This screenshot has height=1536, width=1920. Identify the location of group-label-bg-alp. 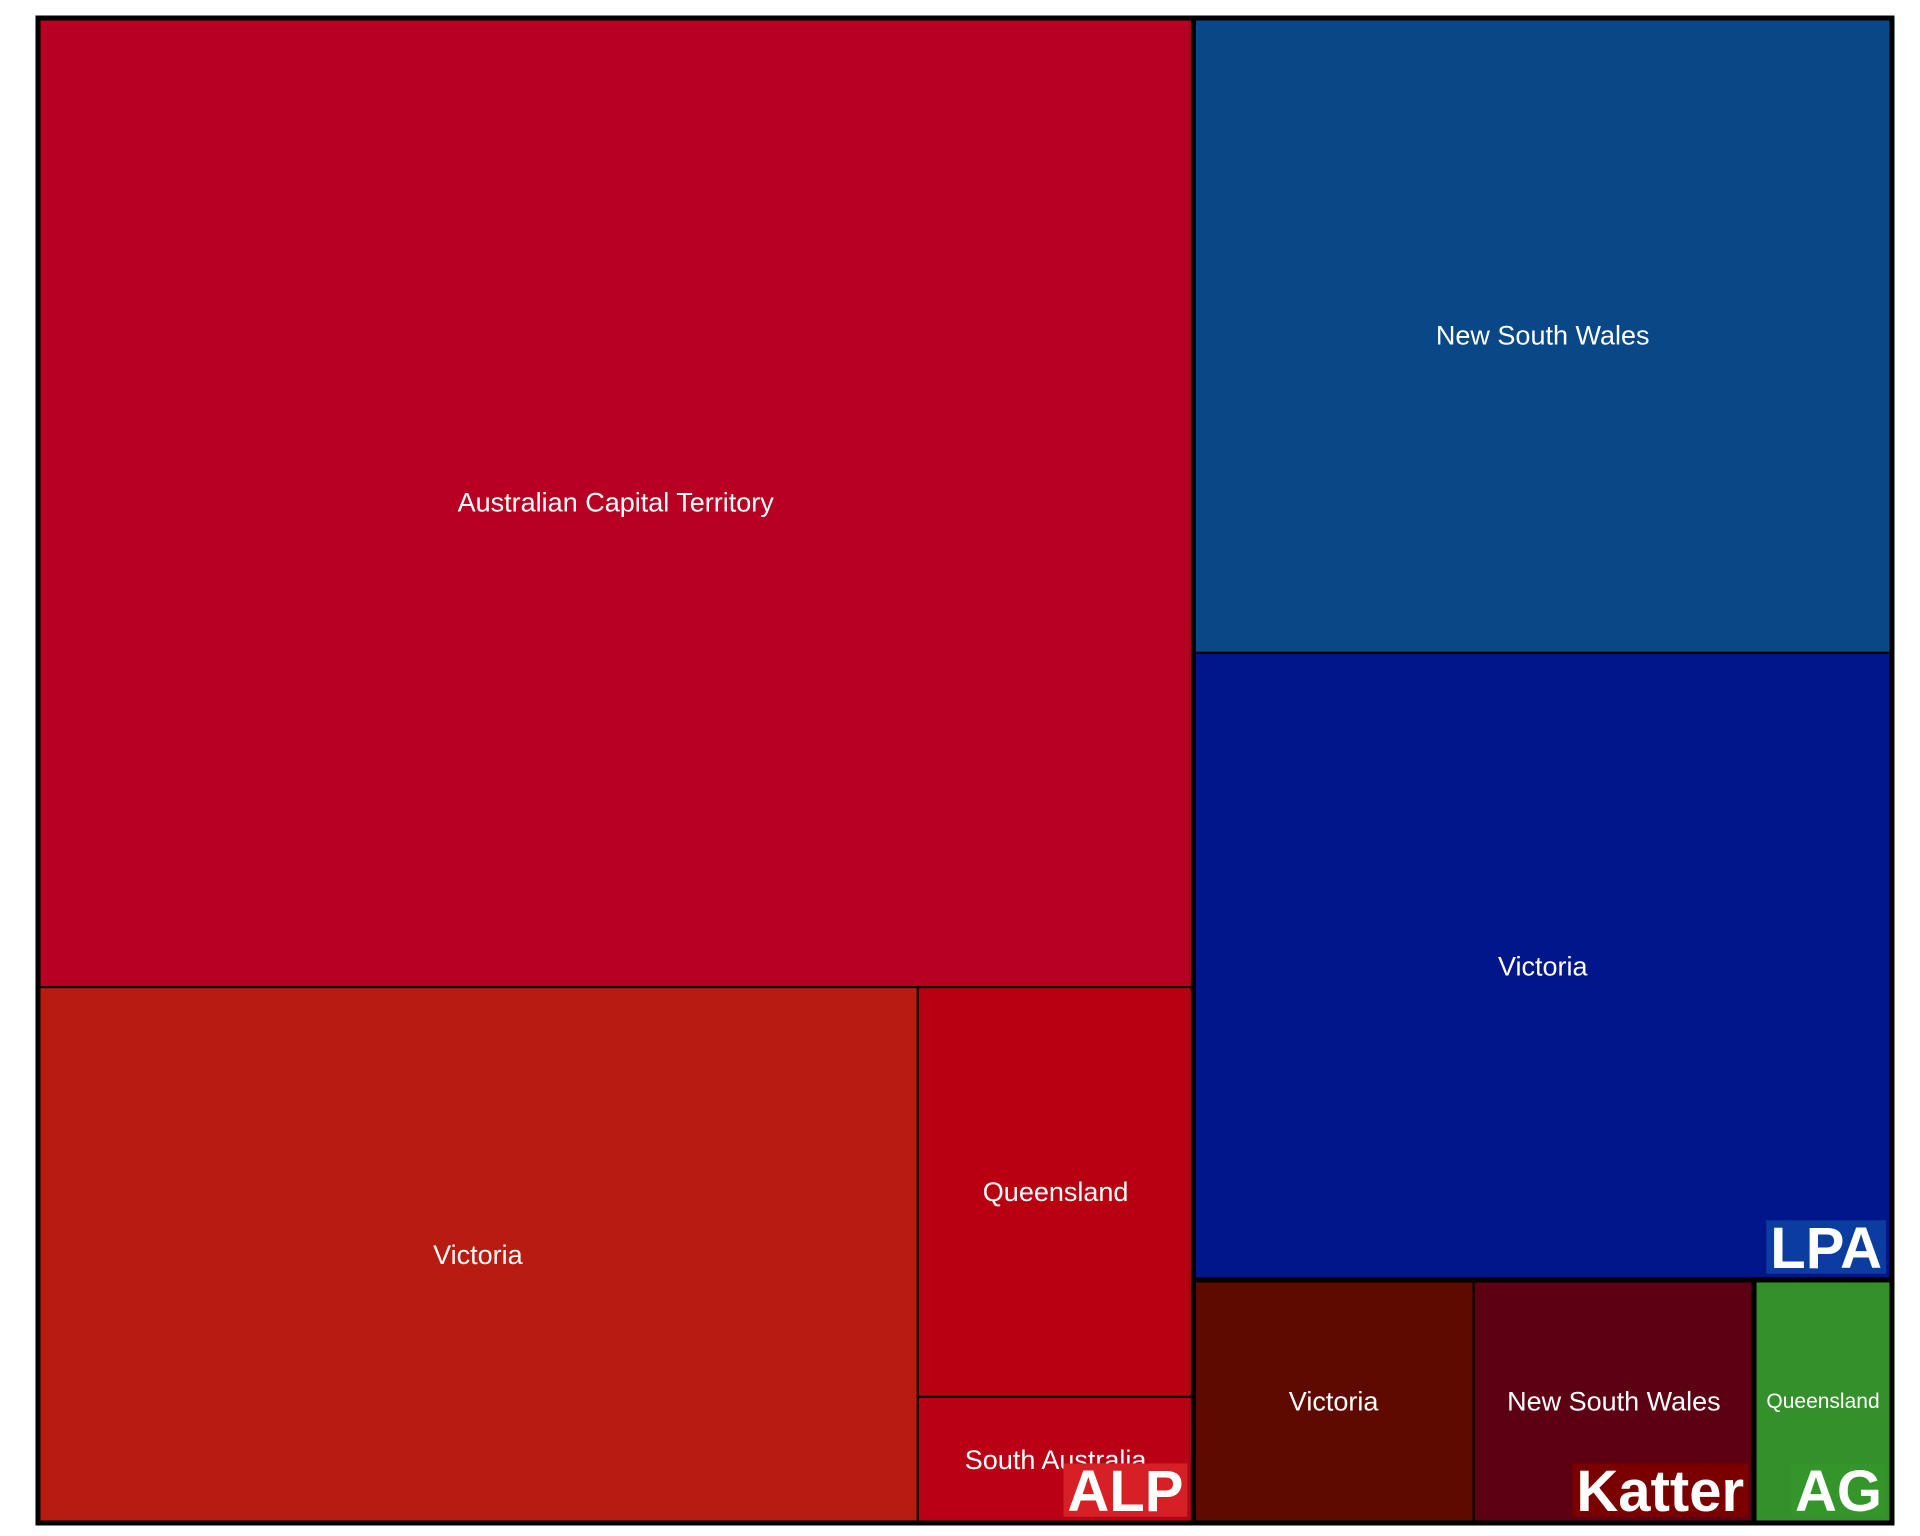
(1125, 1490).